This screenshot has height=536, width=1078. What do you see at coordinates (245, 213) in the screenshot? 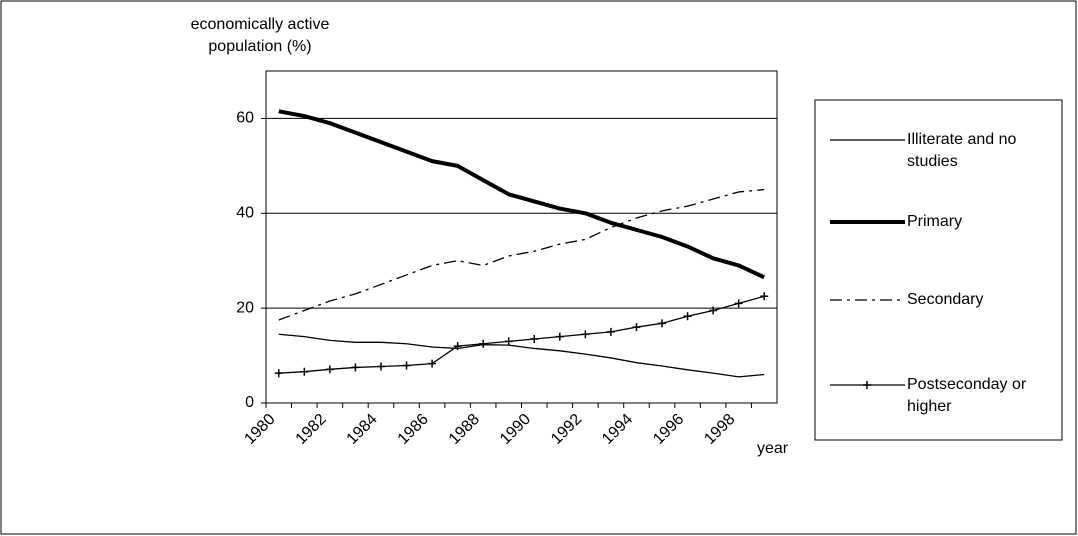
I see `y-tick-label: 40` at bounding box center [245, 213].